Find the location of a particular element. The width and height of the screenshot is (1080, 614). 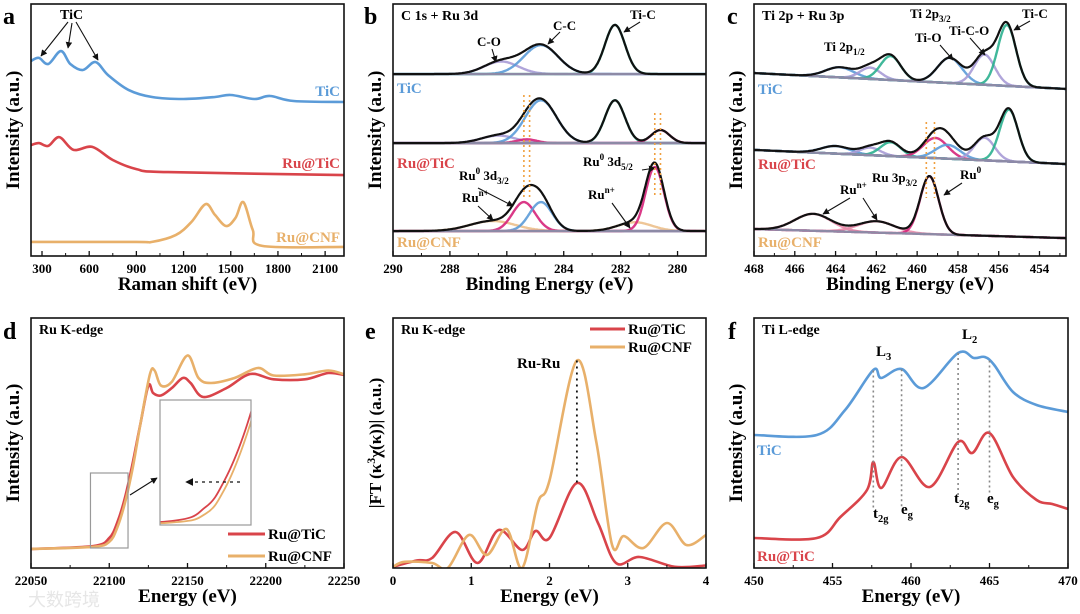

annotation-label: Ru0 is located at coordinates (971, 173).